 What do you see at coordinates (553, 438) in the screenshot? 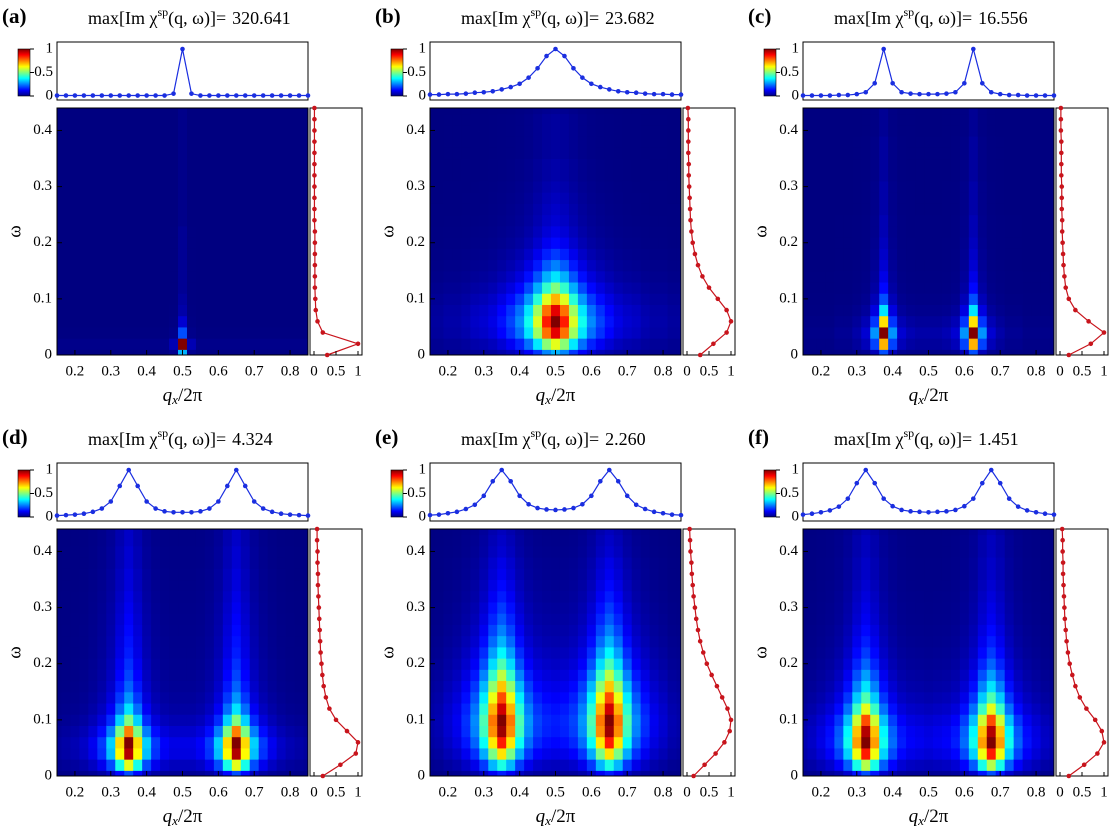
I see `panel-title: max[Im χsp(q, ω)]= 2.260` at bounding box center [553, 438].